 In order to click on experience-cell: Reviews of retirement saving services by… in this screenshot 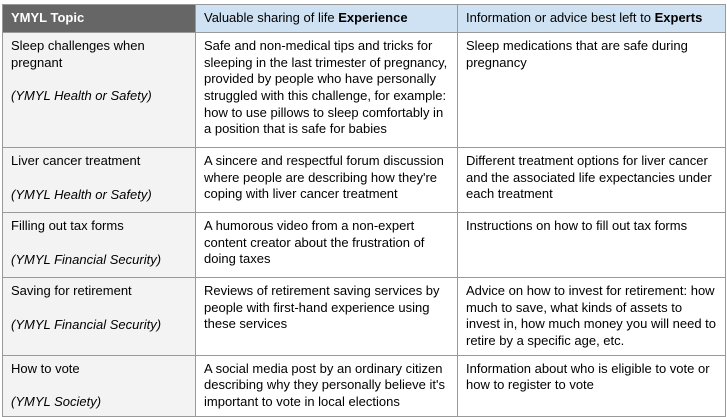, I will do `click(326, 316)`.